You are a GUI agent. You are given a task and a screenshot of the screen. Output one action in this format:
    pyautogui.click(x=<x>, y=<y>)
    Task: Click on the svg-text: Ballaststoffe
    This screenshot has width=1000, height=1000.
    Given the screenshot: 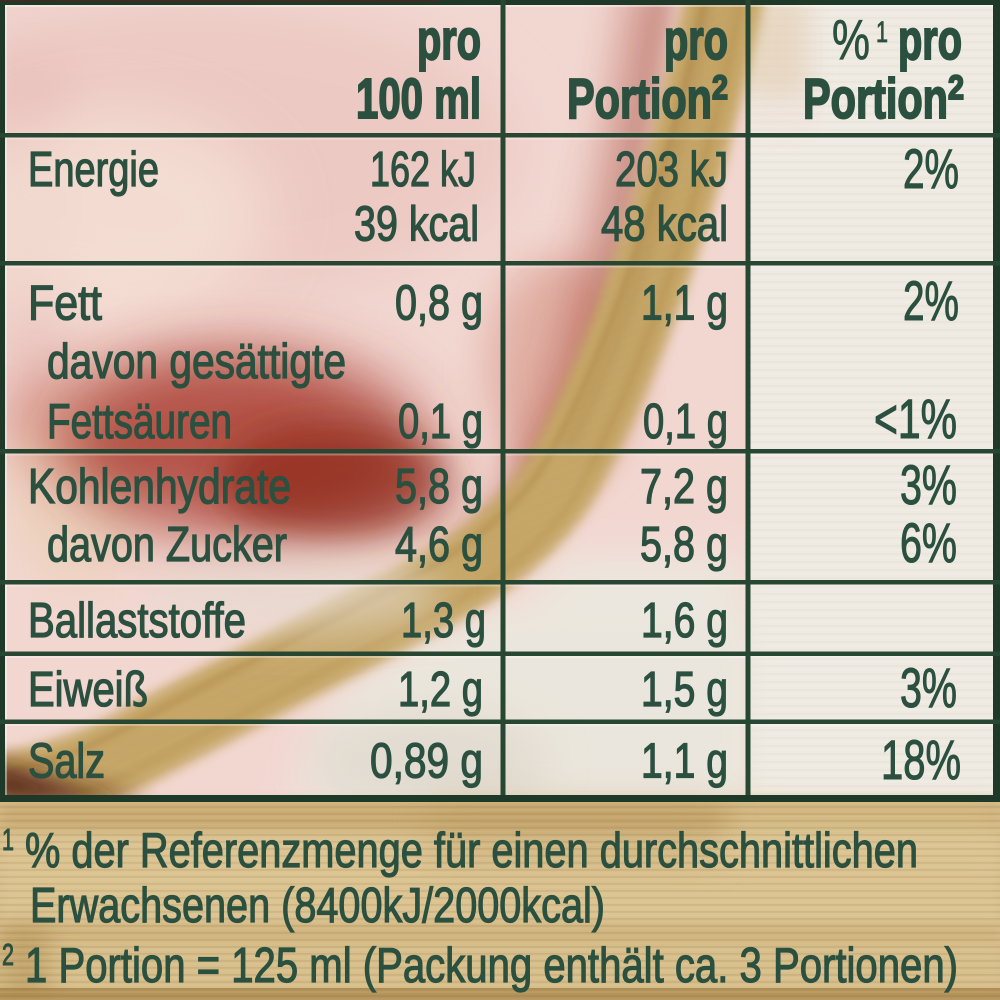 What is the action you would take?
    pyautogui.click(x=137, y=621)
    